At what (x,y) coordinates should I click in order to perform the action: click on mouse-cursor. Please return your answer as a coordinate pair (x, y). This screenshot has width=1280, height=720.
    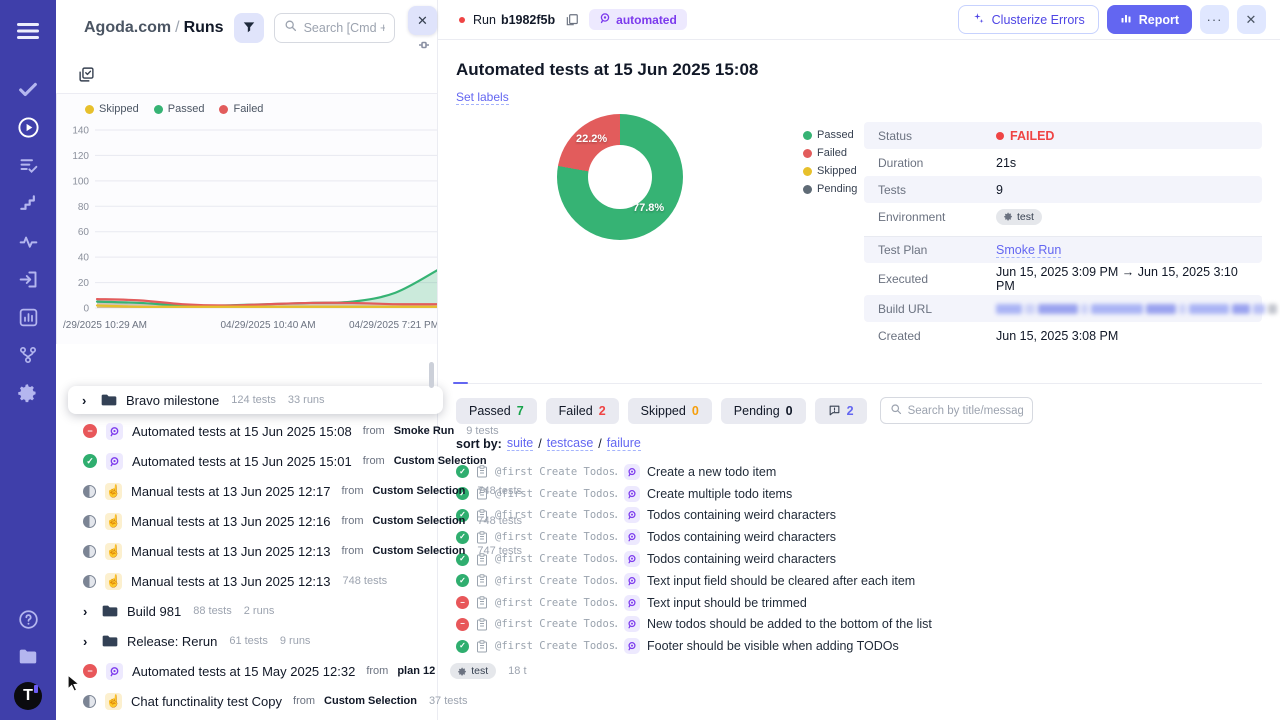
    Looking at the image, I should click on (73, 685).